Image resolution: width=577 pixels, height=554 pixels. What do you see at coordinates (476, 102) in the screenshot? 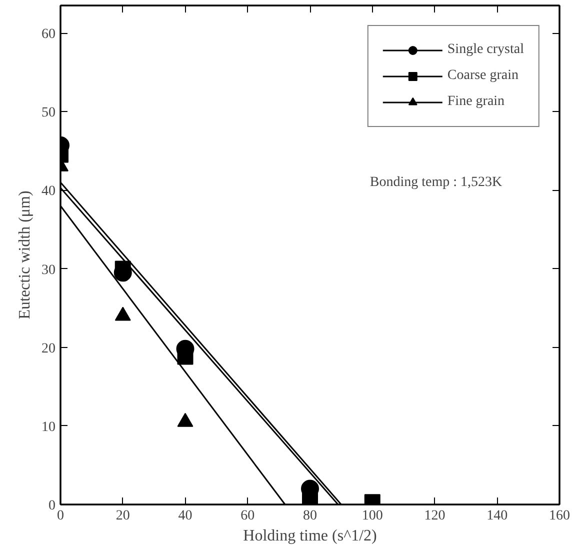
I see `legend-label: Fine grain` at bounding box center [476, 102].